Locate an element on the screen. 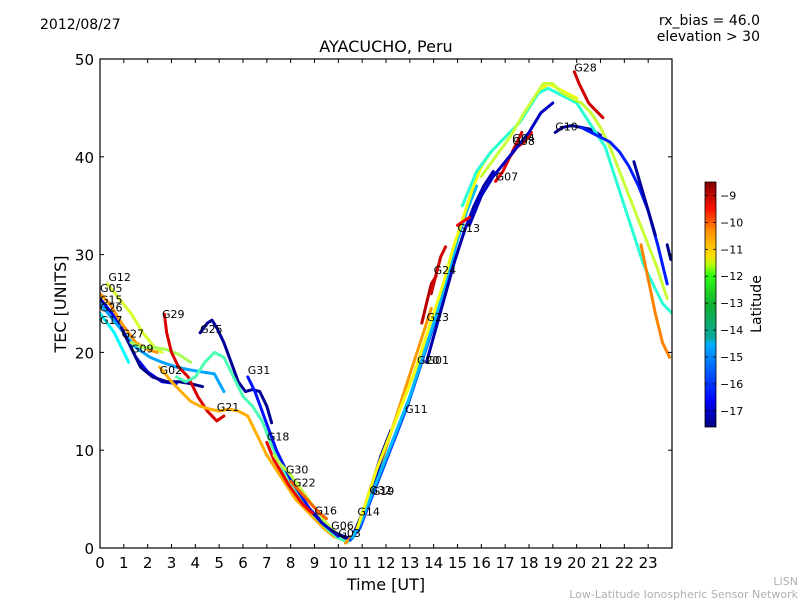 Image resolution: width=800 pixels, height=601 pixels. colorbar-tick-label: −13 is located at coordinates (731, 303).